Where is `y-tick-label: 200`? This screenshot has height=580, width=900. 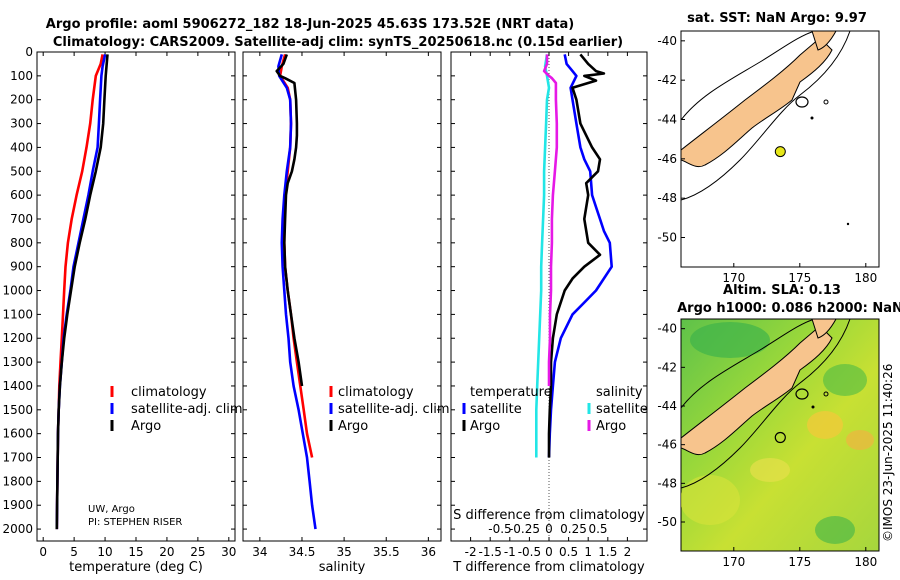 y-tick-label: 200 is located at coordinates (21, 100).